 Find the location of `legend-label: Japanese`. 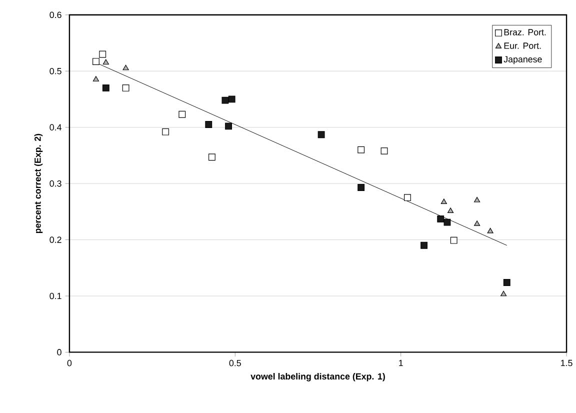

legend-label: Japanese is located at coordinates (523, 60).